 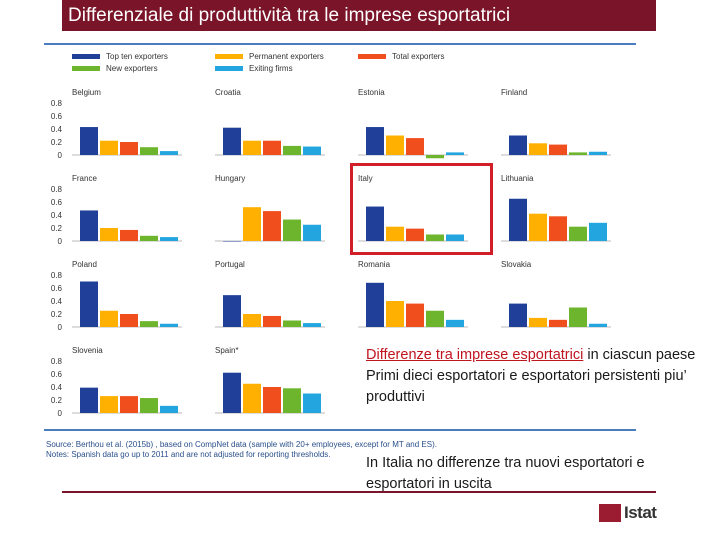 I want to click on panel-title: Estonia, so click(x=371, y=92).